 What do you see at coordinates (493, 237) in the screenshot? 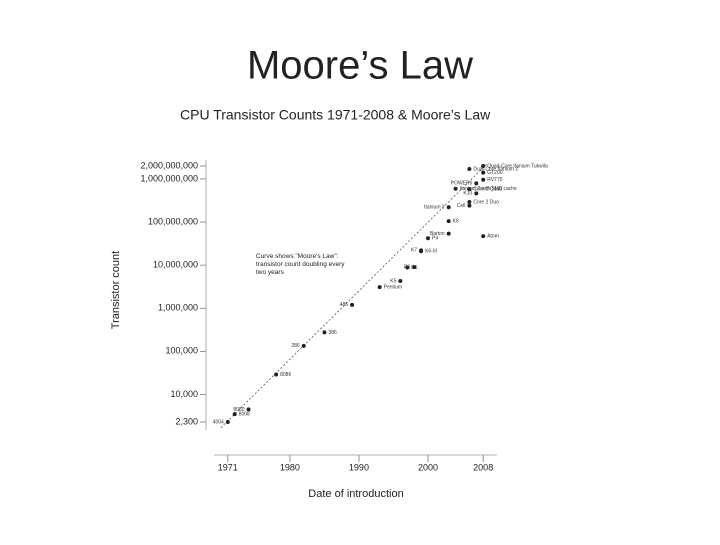
I see `point-label: Atom` at bounding box center [493, 237].